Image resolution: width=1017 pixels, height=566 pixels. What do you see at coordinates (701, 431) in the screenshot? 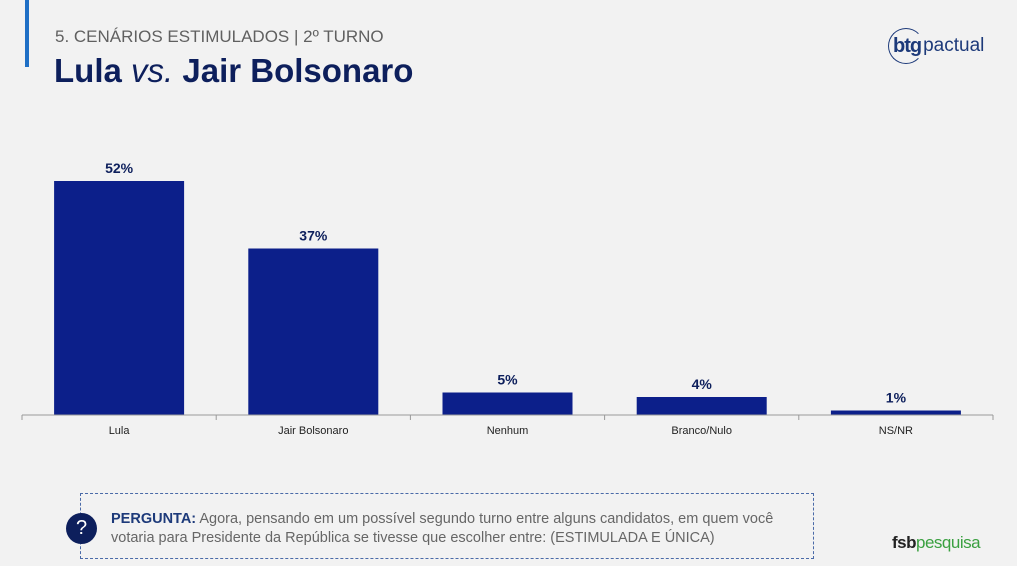
I see `category-label: Branco/Nulo` at bounding box center [701, 431].